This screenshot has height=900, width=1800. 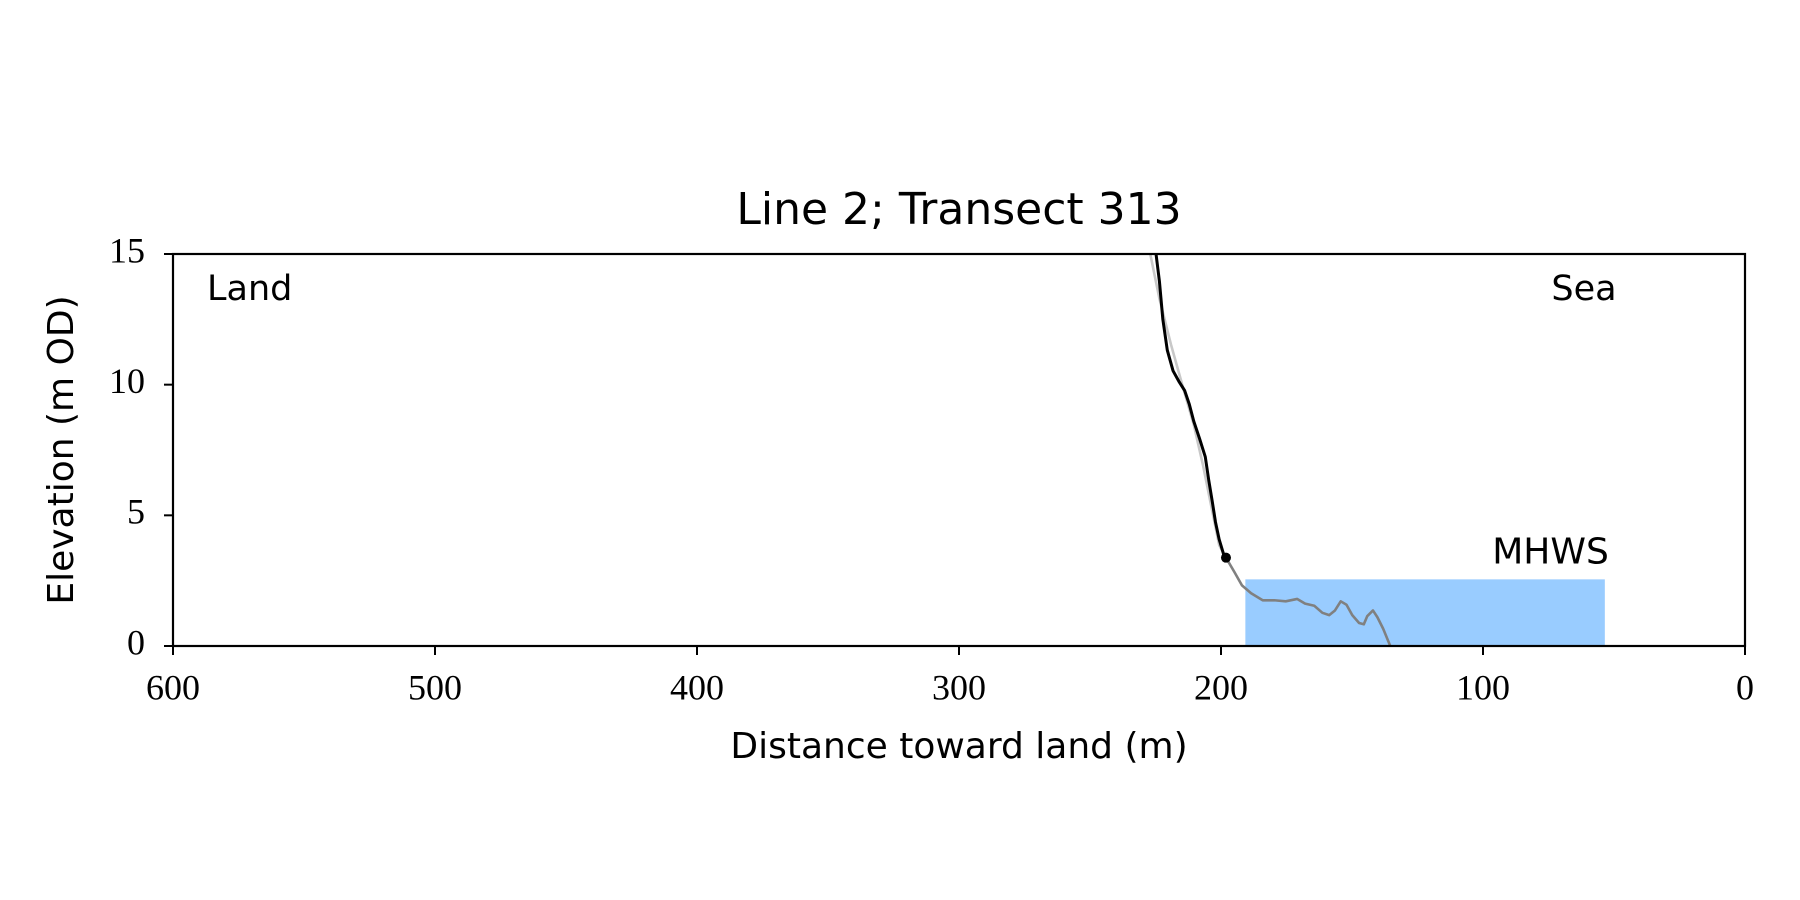 What do you see at coordinates (959, 687) in the screenshot?
I see `x-tick-label: 300` at bounding box center [959, 687].